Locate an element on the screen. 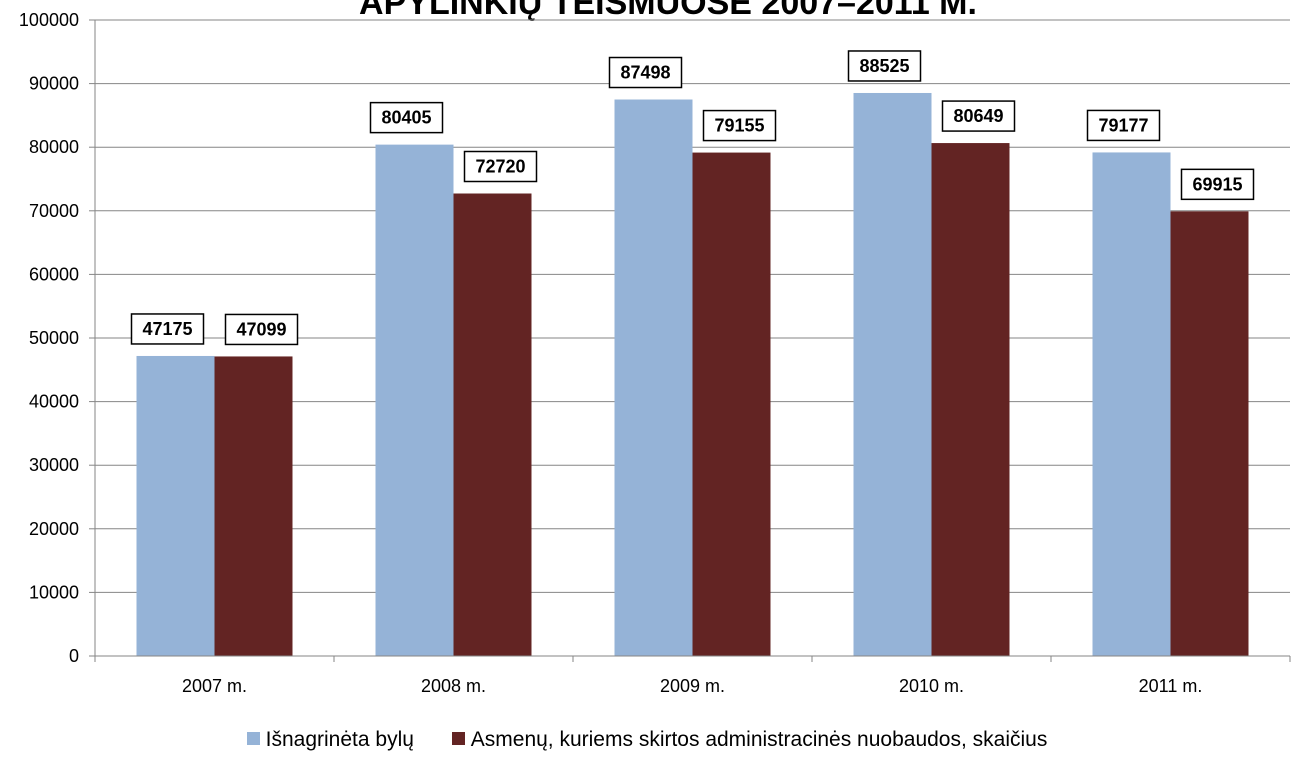 The width and height of the screenshot is (1294, 758). data-label: 47175 is located at coordinates (167, 329).